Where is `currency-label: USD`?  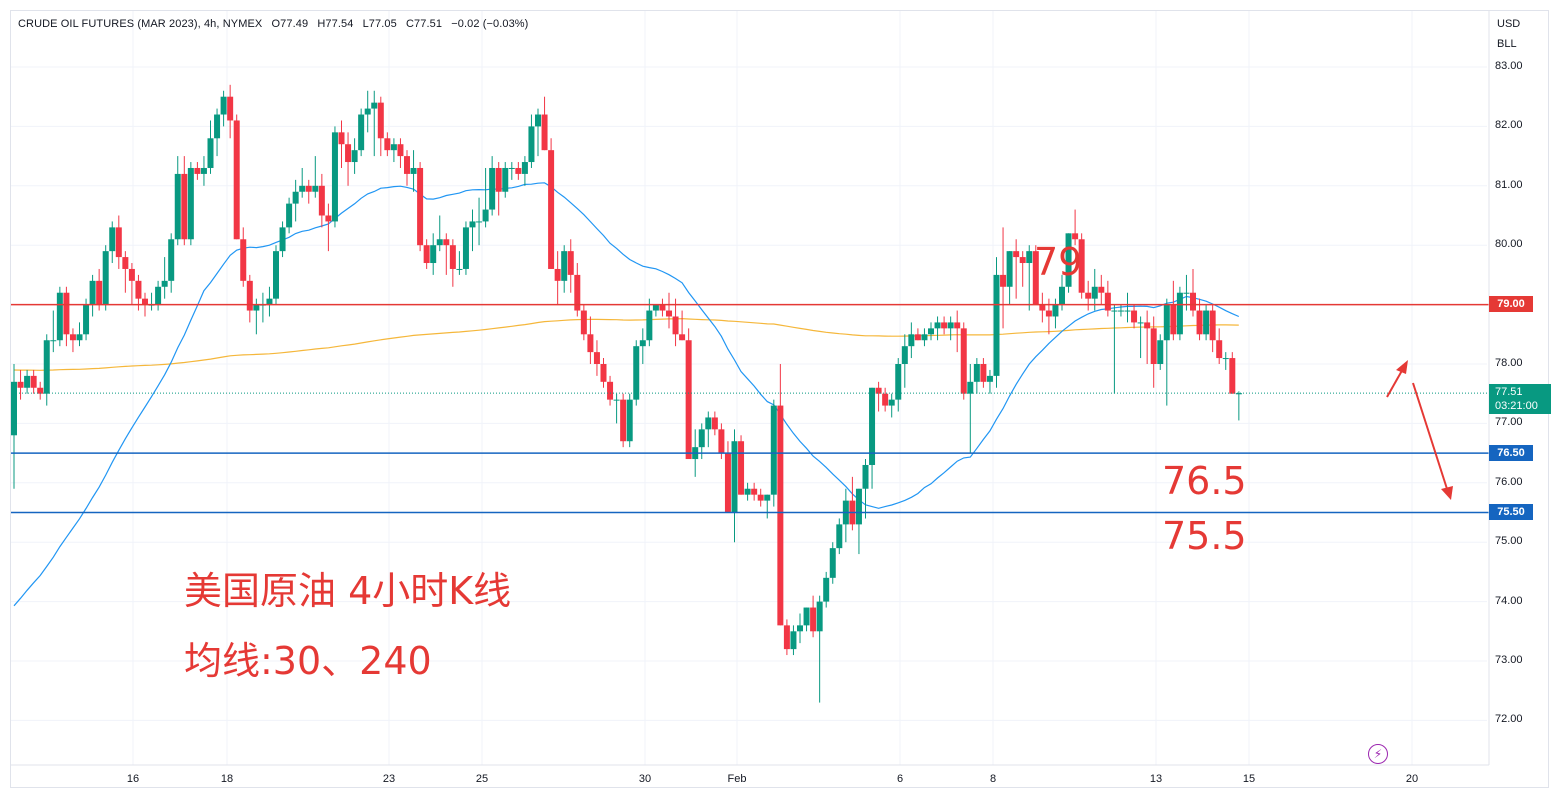
currency-label: USD is located at coordinates (1509, 24).